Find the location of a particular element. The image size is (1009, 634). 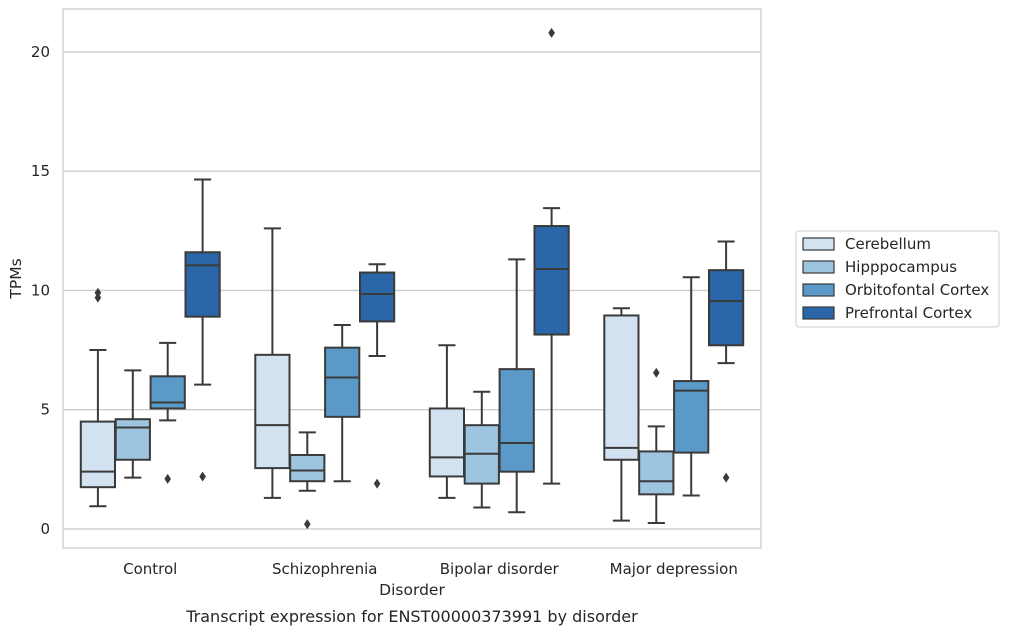

y-axis-label: TPMs is located at coordinates (16, 278).